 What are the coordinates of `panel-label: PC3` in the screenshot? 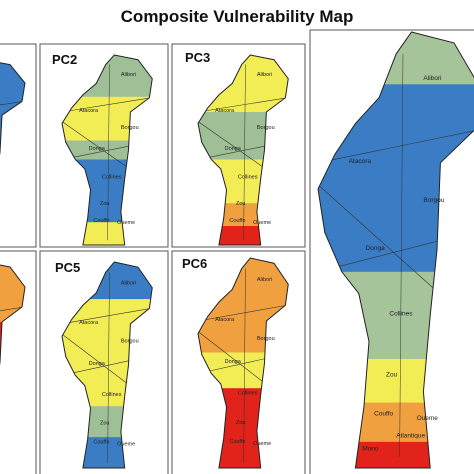 It's located at (197, 57).